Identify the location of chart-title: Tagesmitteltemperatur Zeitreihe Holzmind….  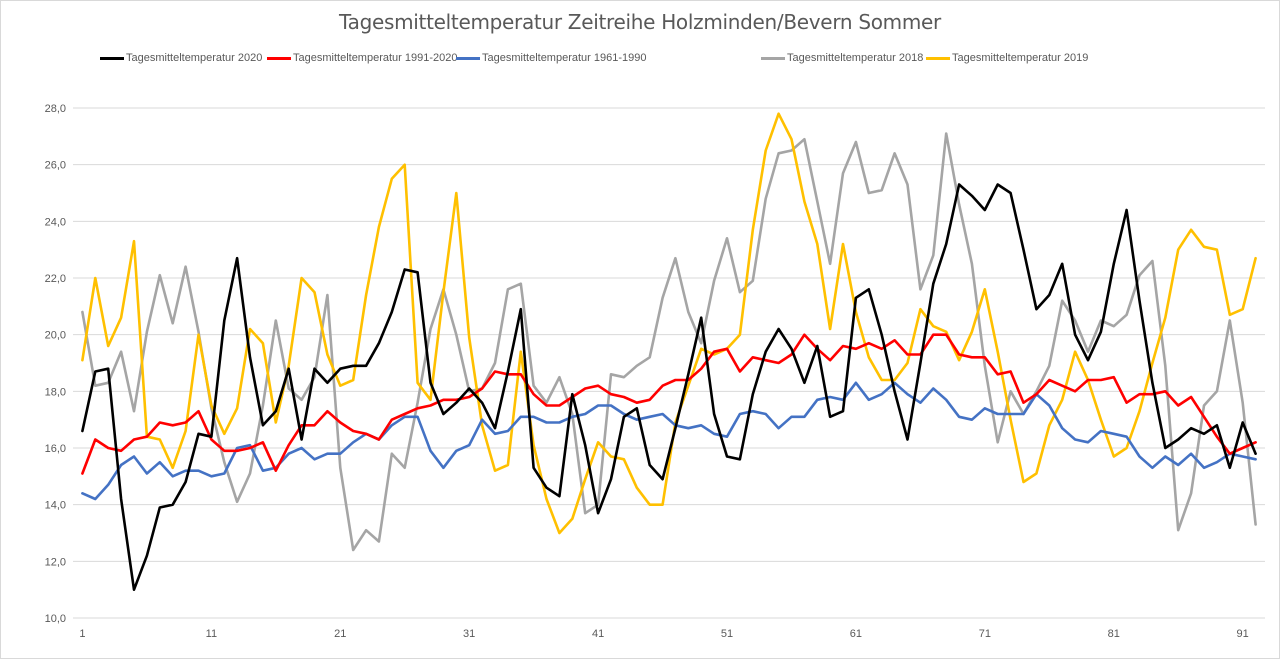
(640, 22).